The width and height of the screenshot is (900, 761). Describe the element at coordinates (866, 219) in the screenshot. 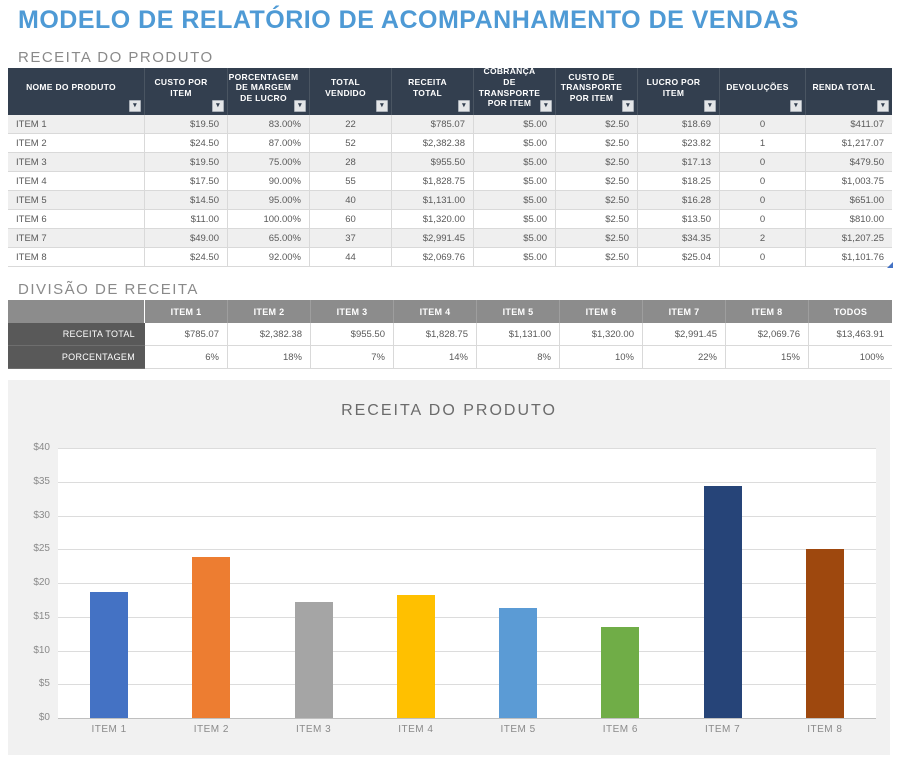

I see `table-cell: $810.00` at that location.